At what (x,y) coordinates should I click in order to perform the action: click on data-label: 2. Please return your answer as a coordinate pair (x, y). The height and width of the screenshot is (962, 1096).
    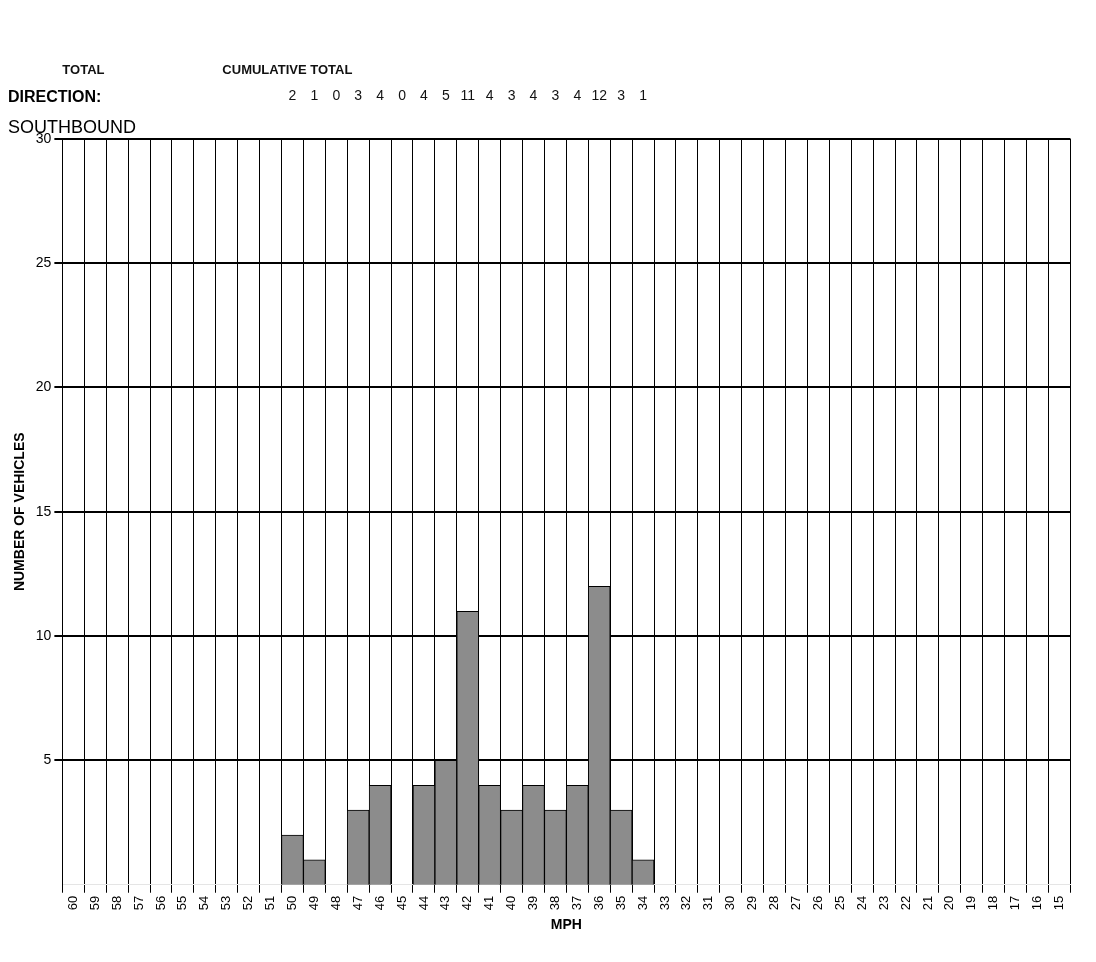
    Looking at the image, I should click on (292, 94).